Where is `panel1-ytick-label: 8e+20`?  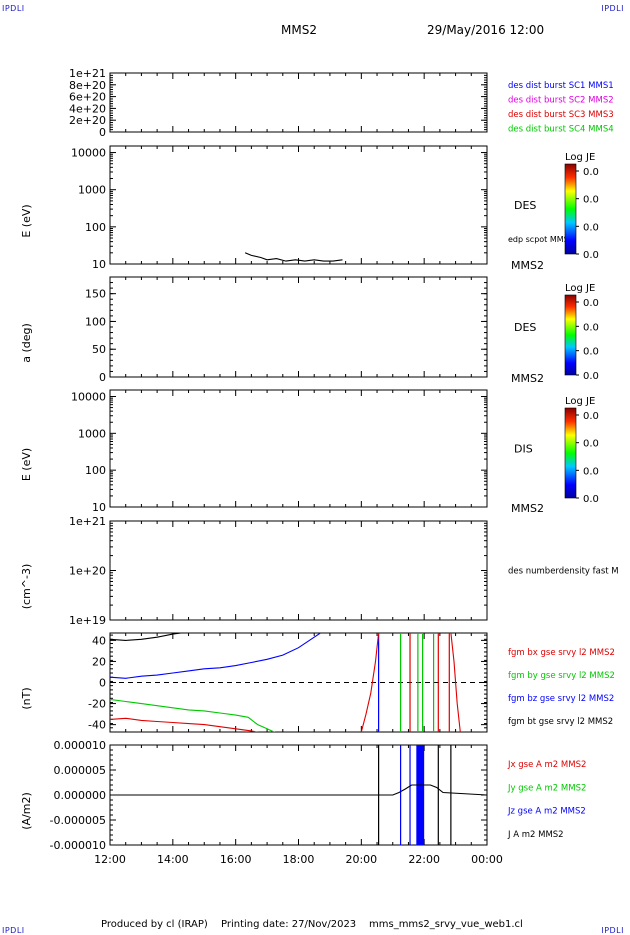 panel1-ytick-label: 8e+20 is located at coordinates (87, 85).